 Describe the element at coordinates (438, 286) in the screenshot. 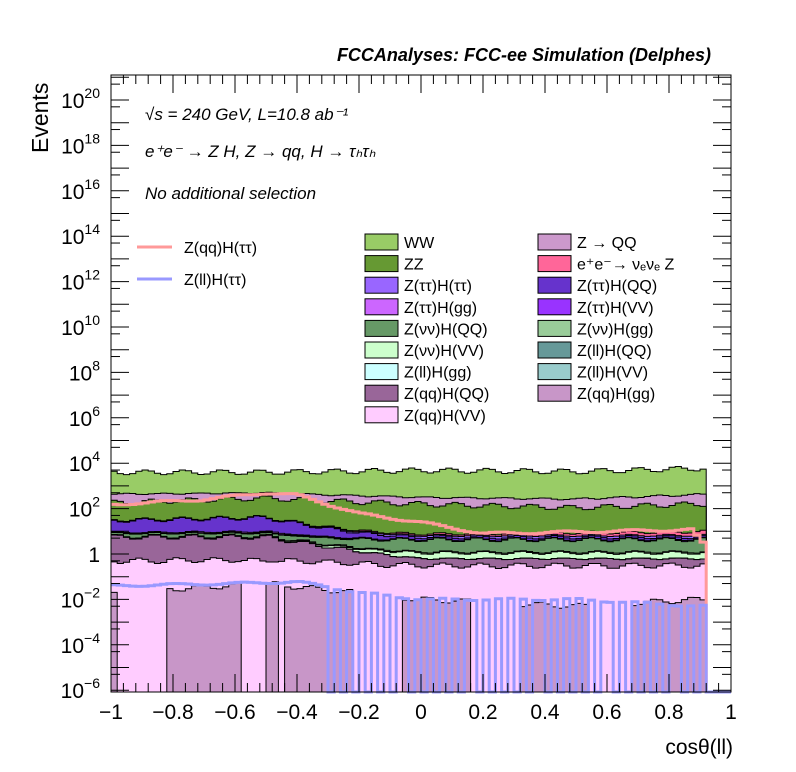

I see `legend-label: Z(ττ)H(ττ)` at that location.